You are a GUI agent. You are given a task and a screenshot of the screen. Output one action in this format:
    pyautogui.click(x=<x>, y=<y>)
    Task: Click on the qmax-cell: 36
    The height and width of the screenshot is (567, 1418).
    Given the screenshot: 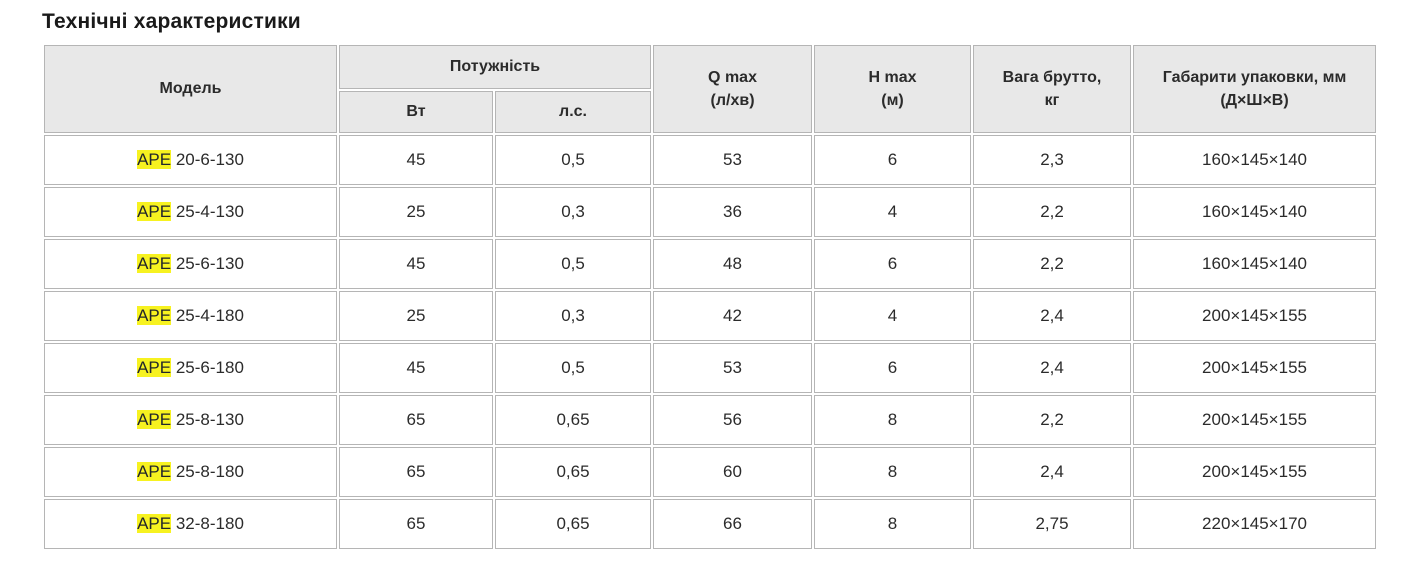 What is the action you would take?
    pyautogui.click(x=733, y=212)
    